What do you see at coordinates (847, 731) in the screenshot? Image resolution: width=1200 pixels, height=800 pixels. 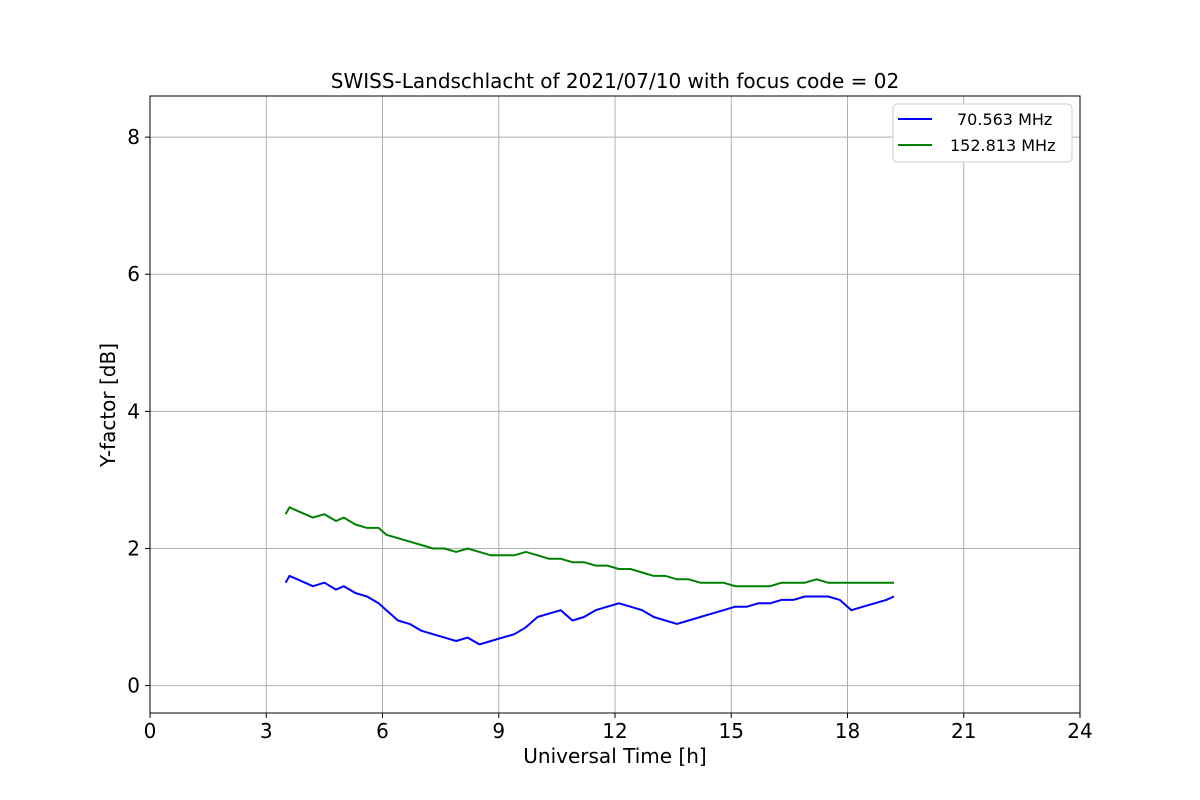 I see `x-tick-label: 18` at bounding box center [847, 731].